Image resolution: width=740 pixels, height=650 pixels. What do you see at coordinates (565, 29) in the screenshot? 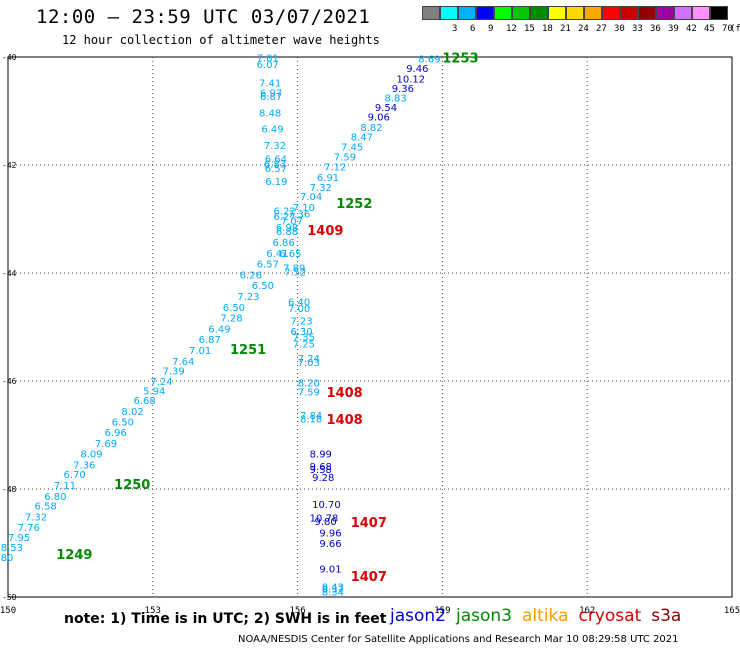
I see `color-scale-label: 21` at bounding box center [565, 29].